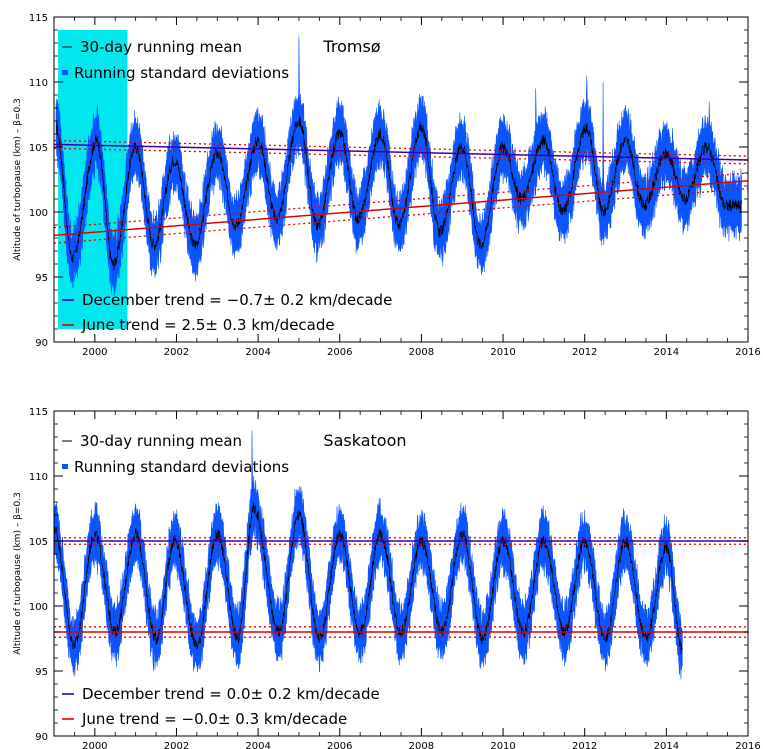  What do you see at coordinates (401, 148) in the screenshot?
I see `december-trend-upper-bound` at bounding box center [401, 148].